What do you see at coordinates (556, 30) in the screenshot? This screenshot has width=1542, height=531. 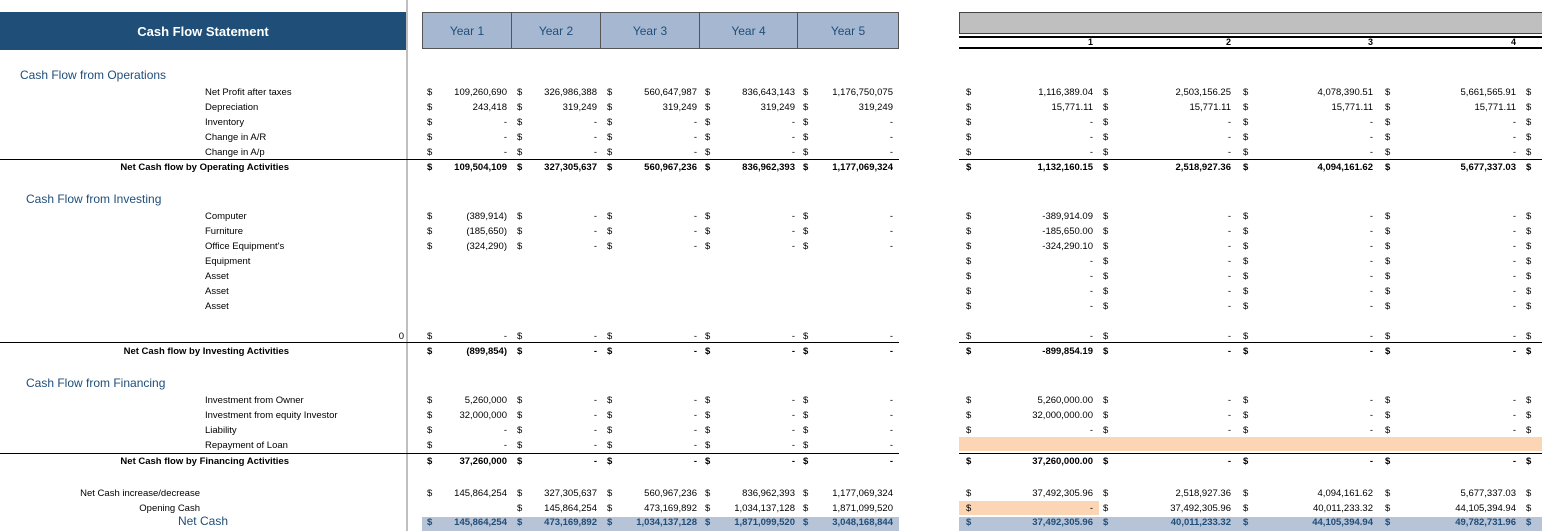 I see `year-header-2: Year 2` at bounding box center [556, 30].